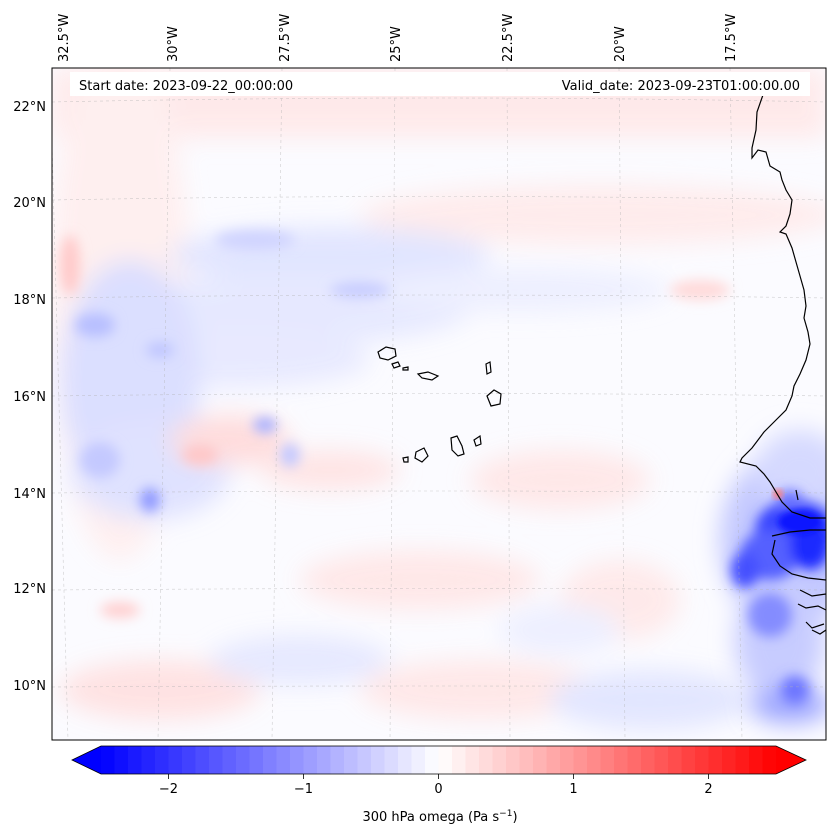 This screenshot has width=837, height=839. I want to click on island-maio, so click(477, 440).